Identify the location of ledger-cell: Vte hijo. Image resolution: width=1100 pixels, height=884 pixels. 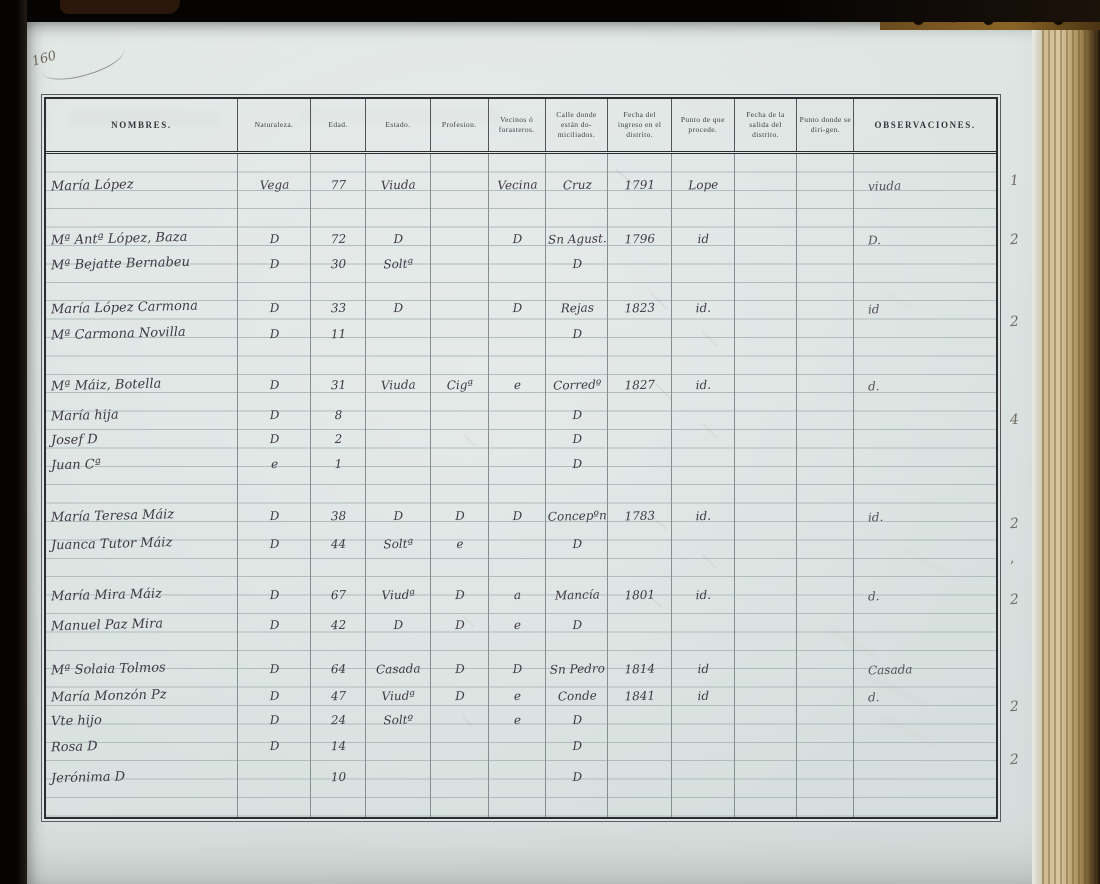
(76, 721).